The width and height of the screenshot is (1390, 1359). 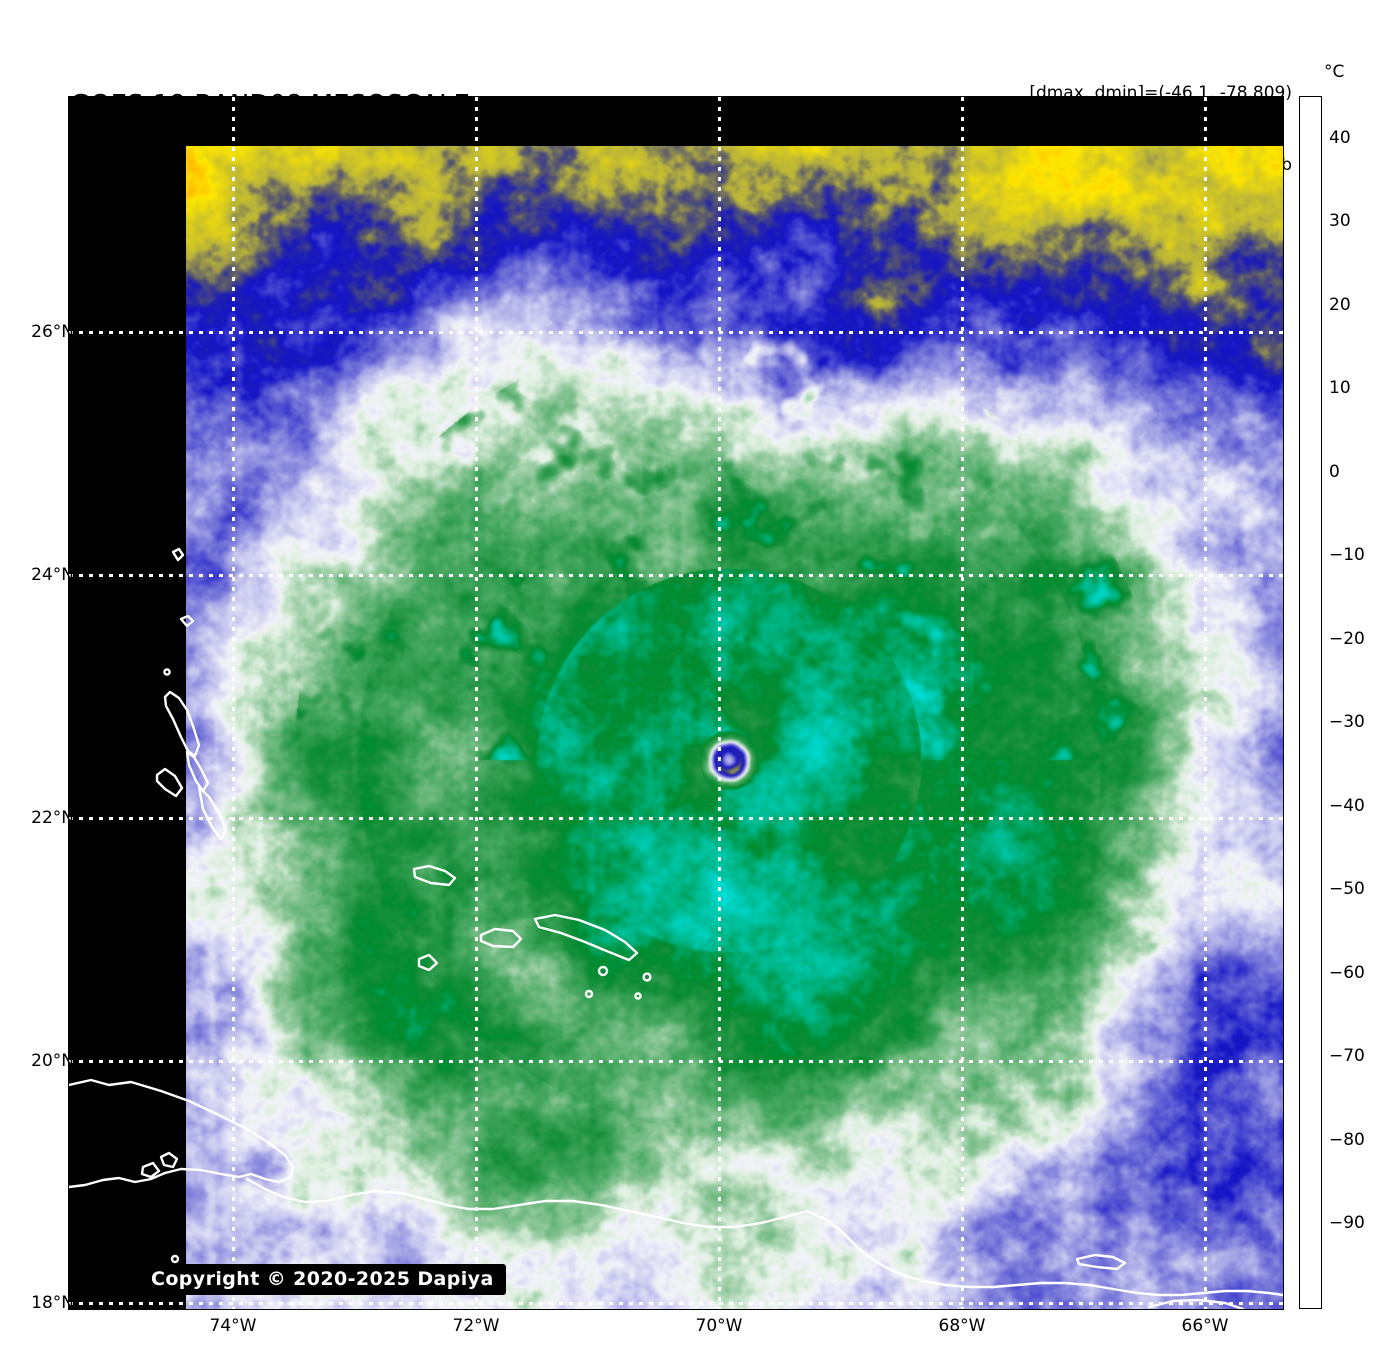 I want to click on colorbar-tick-10: 10, so click(x=1340, y=388).